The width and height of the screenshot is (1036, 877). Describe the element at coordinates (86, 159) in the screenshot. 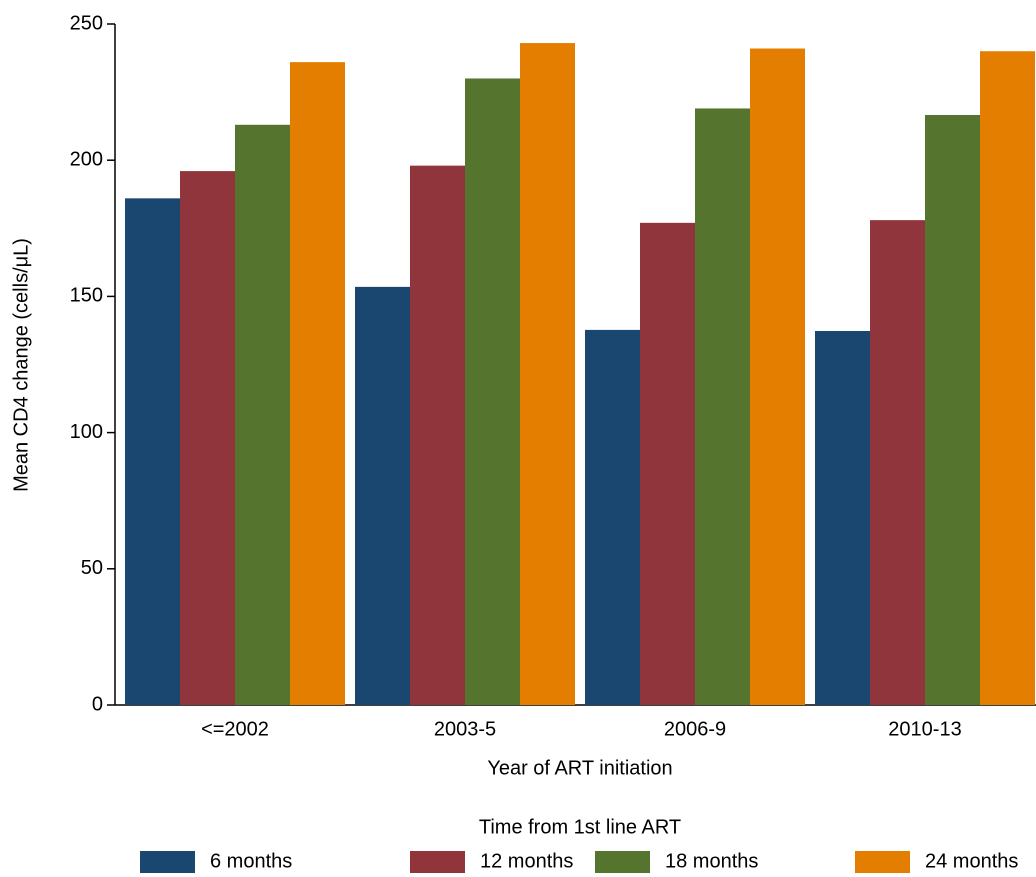

I see `y-tick-label: 200` at that location.